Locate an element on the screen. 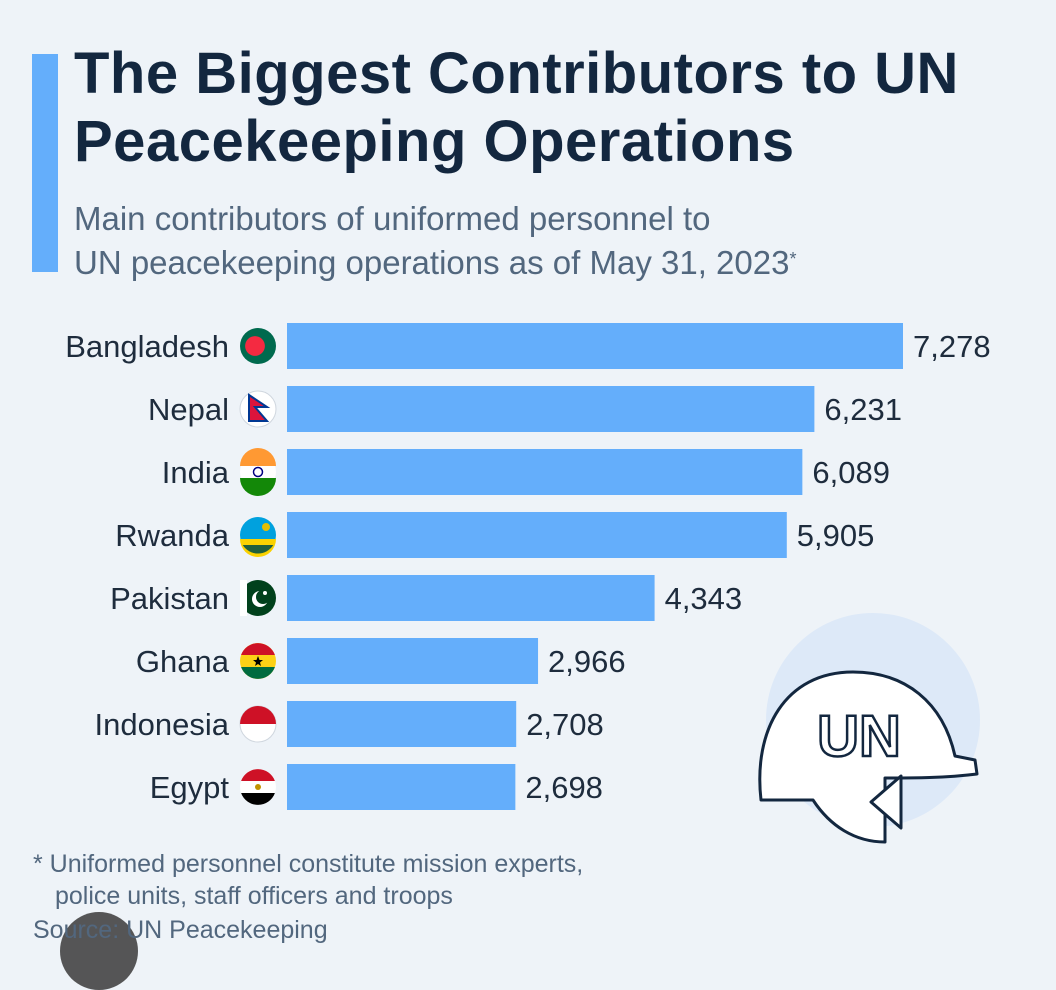 This screenshot has width=1056, height=990. value-label: 2,698 is located at coordinates (564, 787).